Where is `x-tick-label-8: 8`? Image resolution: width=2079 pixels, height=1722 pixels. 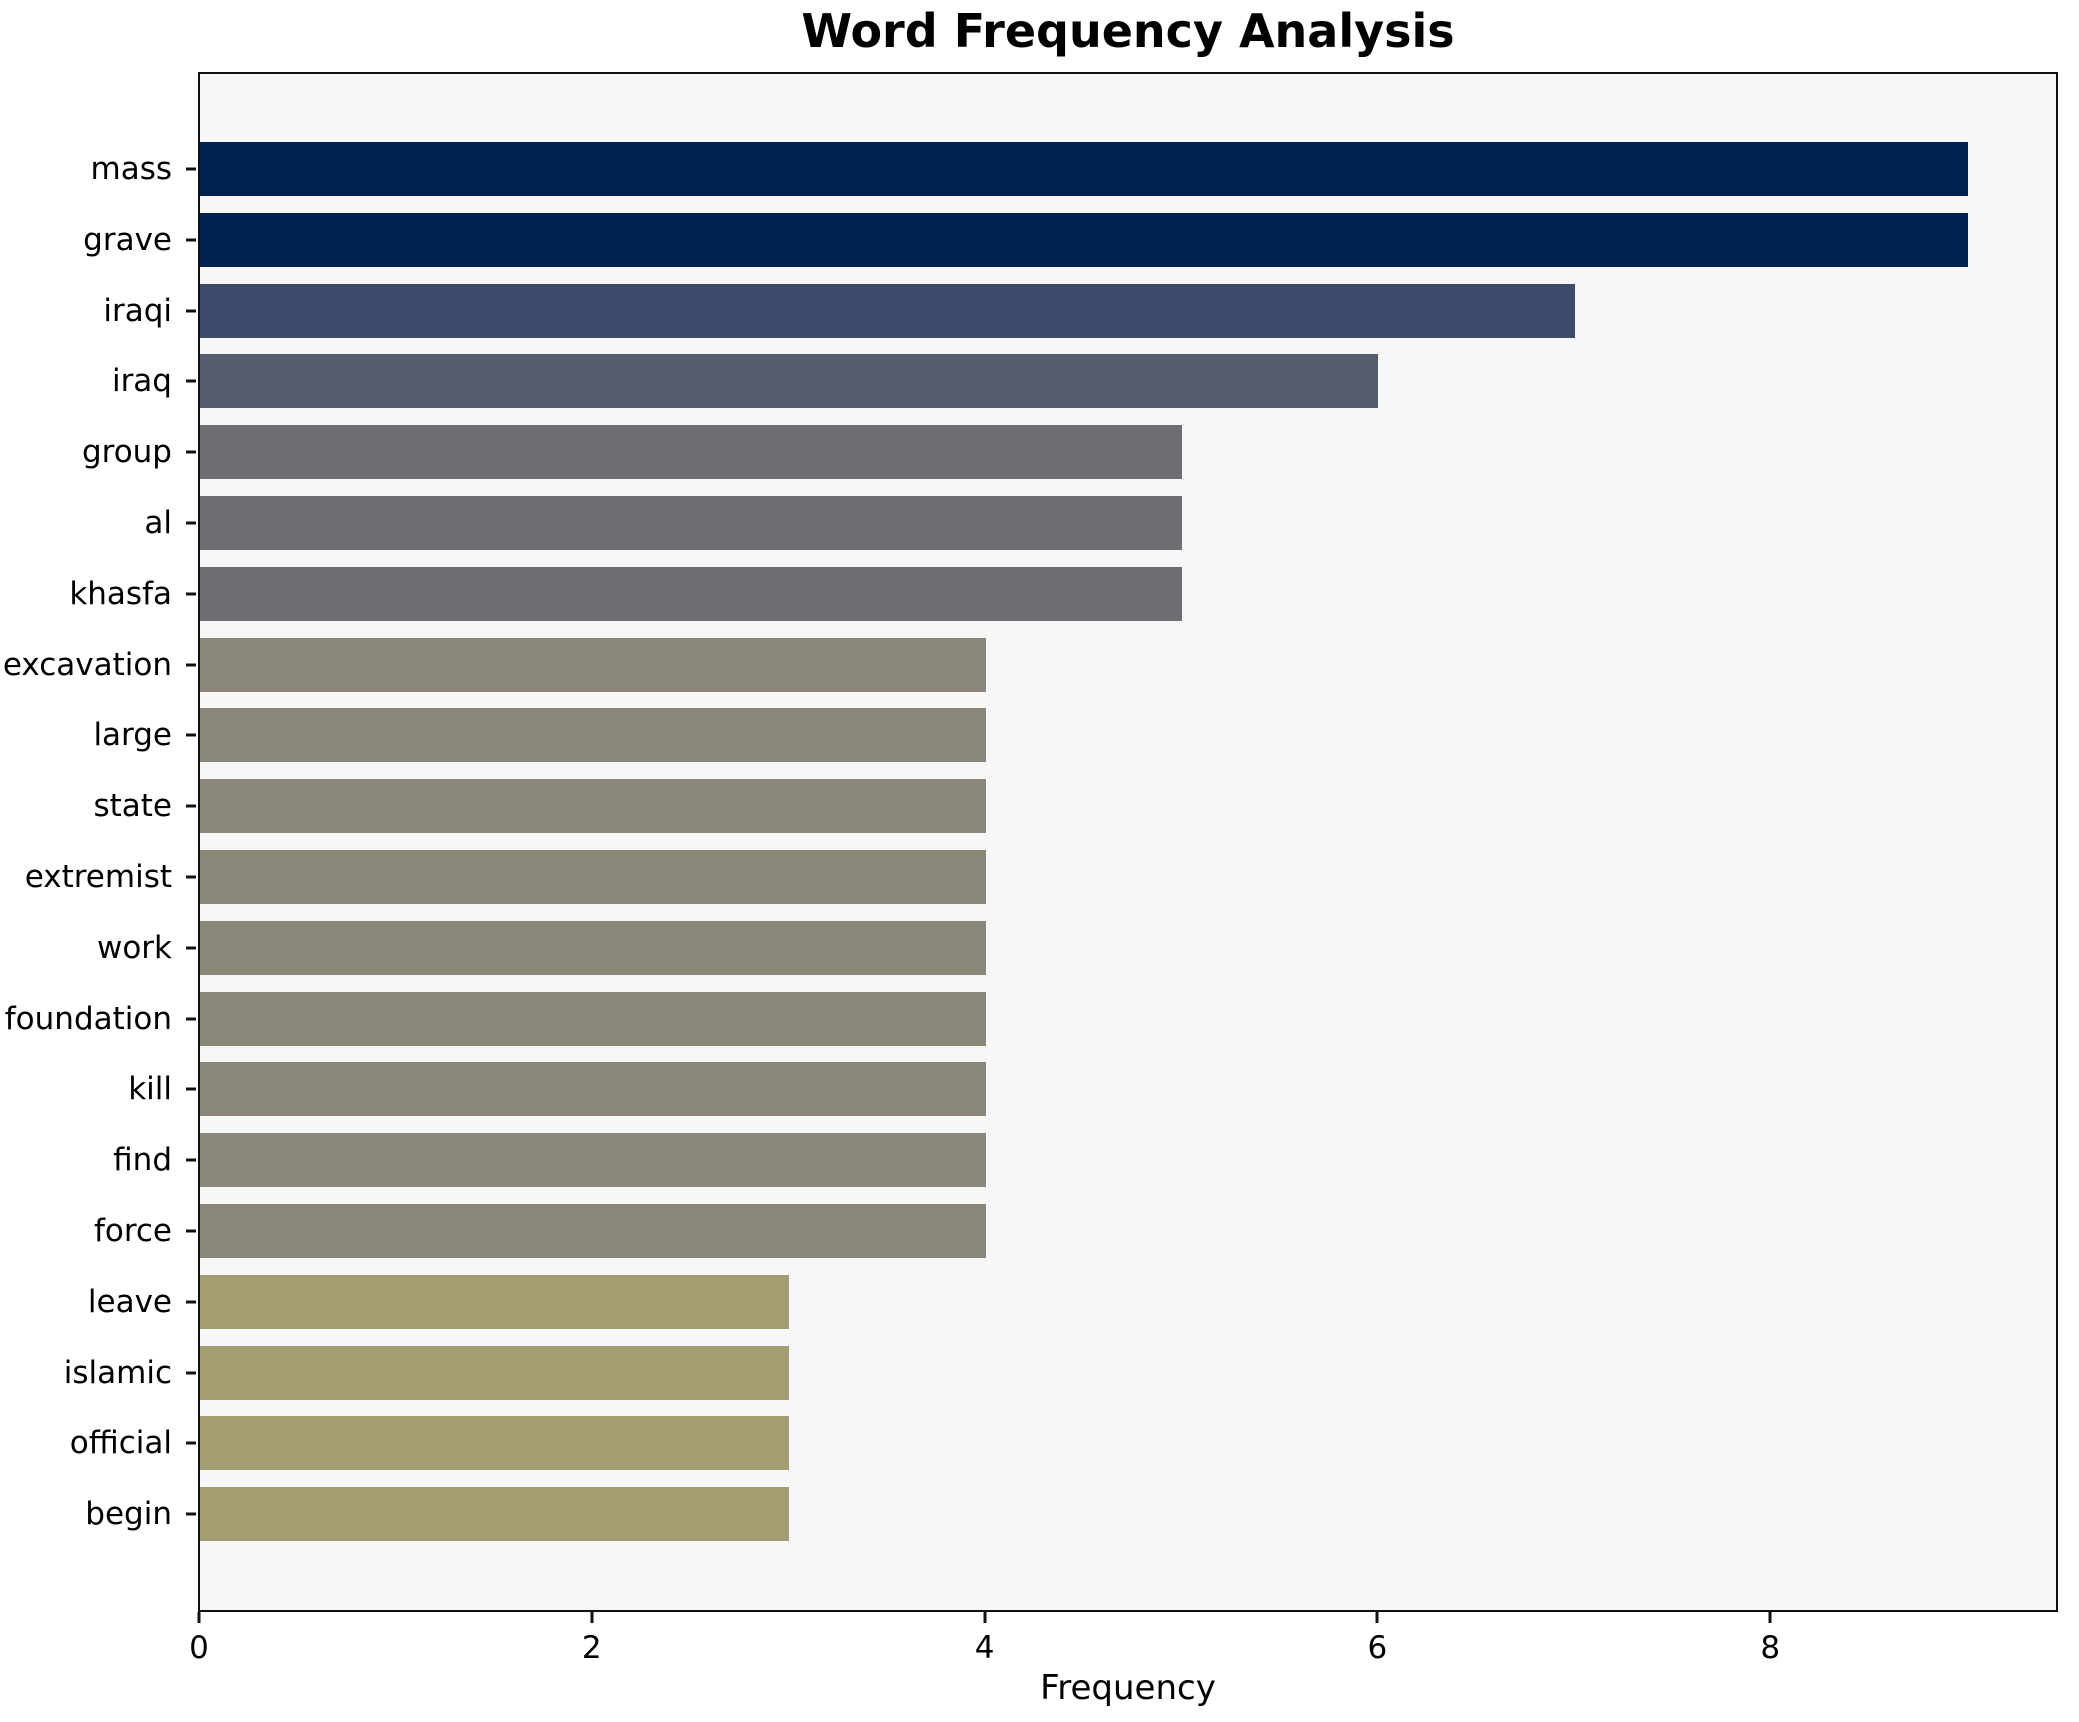 x-tick-label-8: 8 is located at coordinates (1770, 1648).